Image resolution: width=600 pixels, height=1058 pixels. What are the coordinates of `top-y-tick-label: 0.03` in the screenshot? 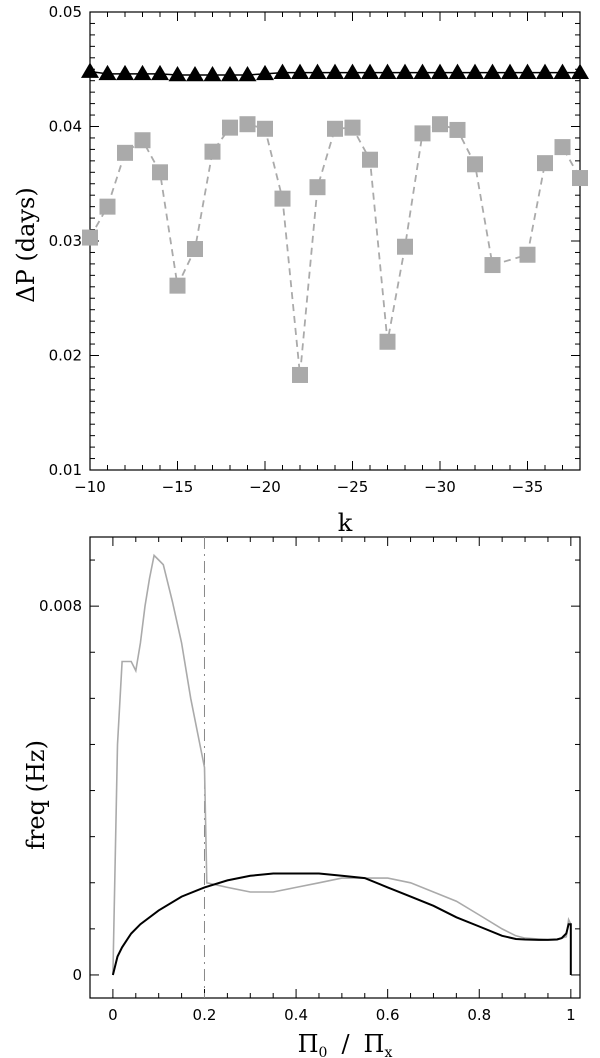 It's located at (65, 241).